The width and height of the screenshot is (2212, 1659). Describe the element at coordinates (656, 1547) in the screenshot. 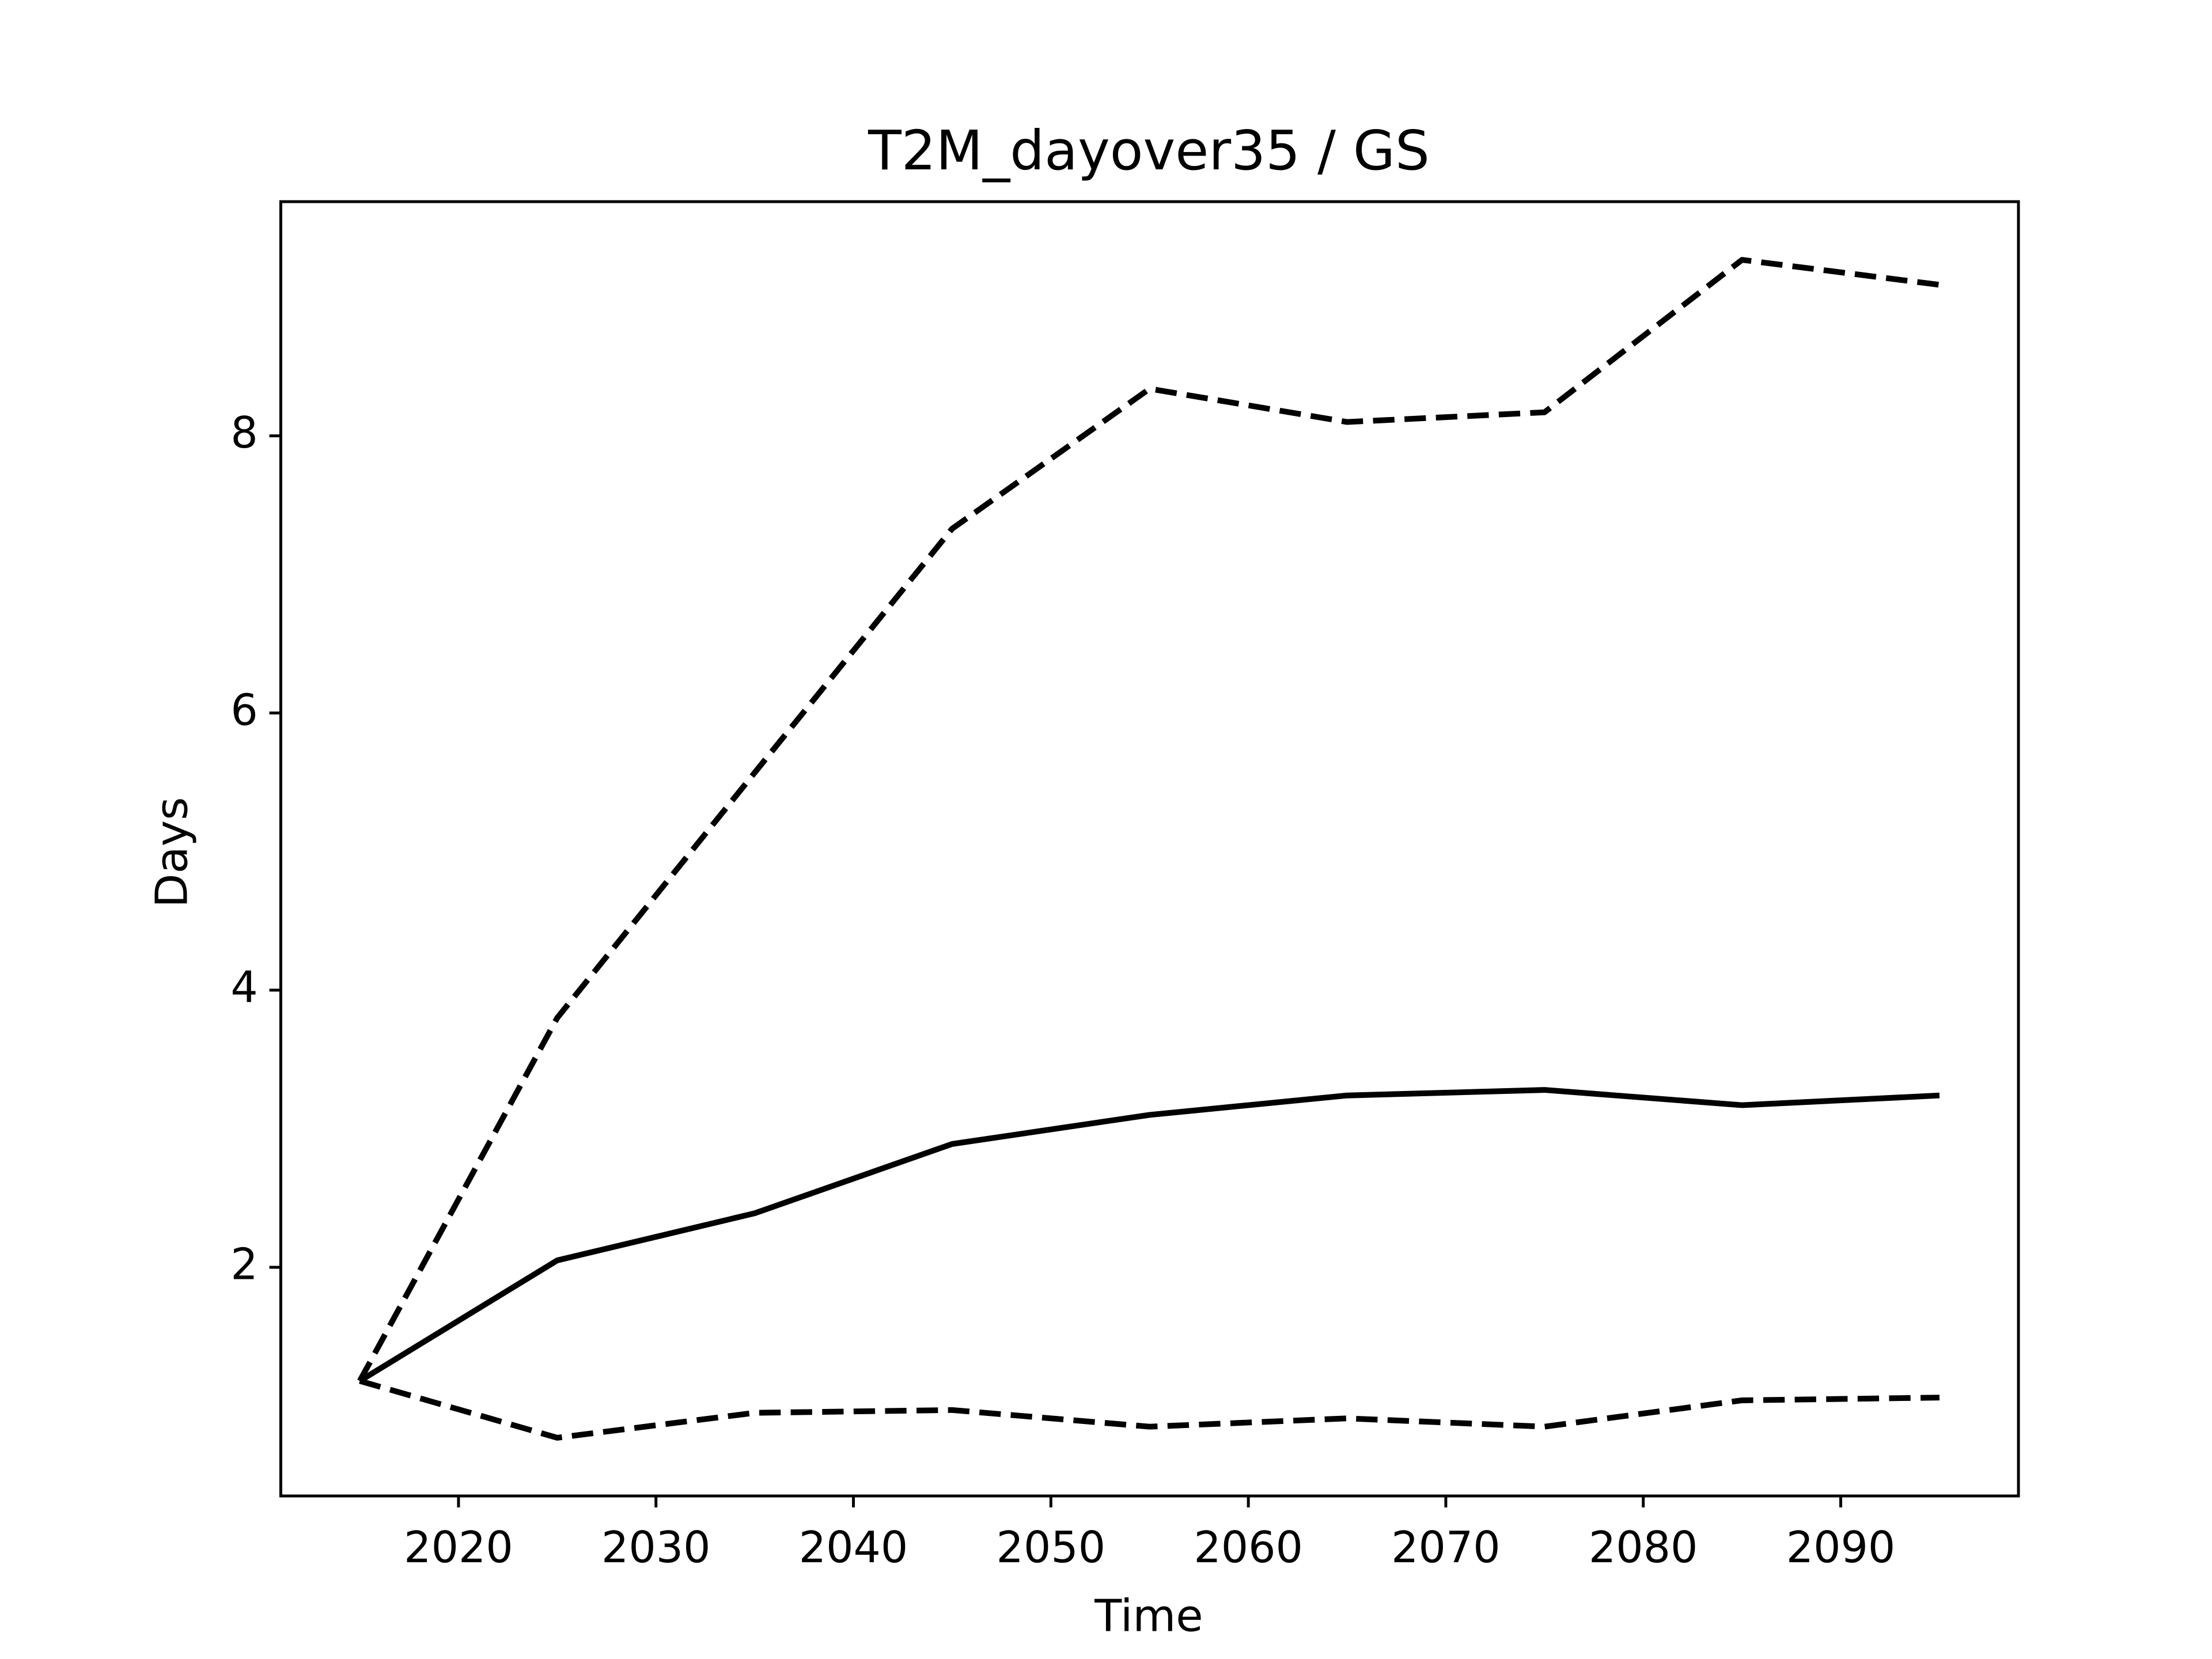

I see `x-tick-label: 2030` at that location.